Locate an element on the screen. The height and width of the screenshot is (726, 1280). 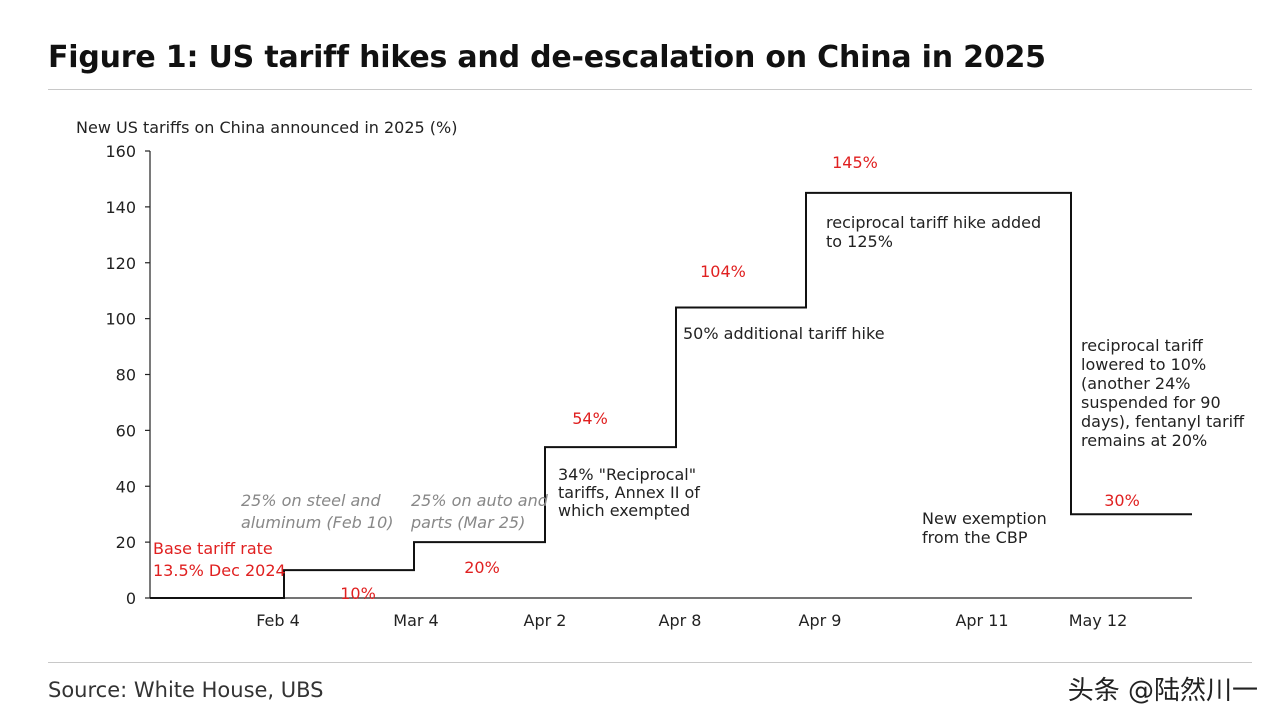
annotation-line: Base tariff rate is located at coordinates (213, 548).